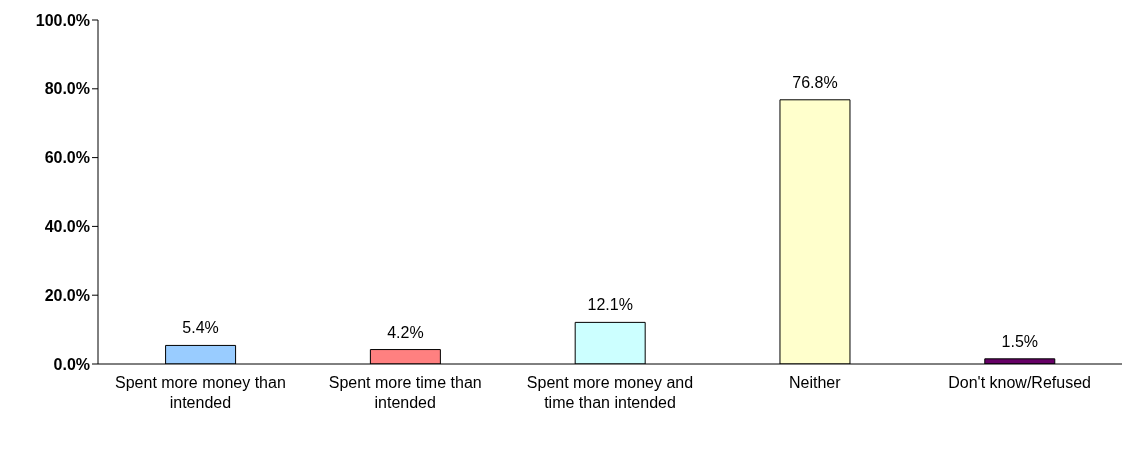 This screenshot has height=462, width=1134. Describe the element at coordinates (67, 295) in the screenshot. I see `y-tick-label: 20.0%` at that location.